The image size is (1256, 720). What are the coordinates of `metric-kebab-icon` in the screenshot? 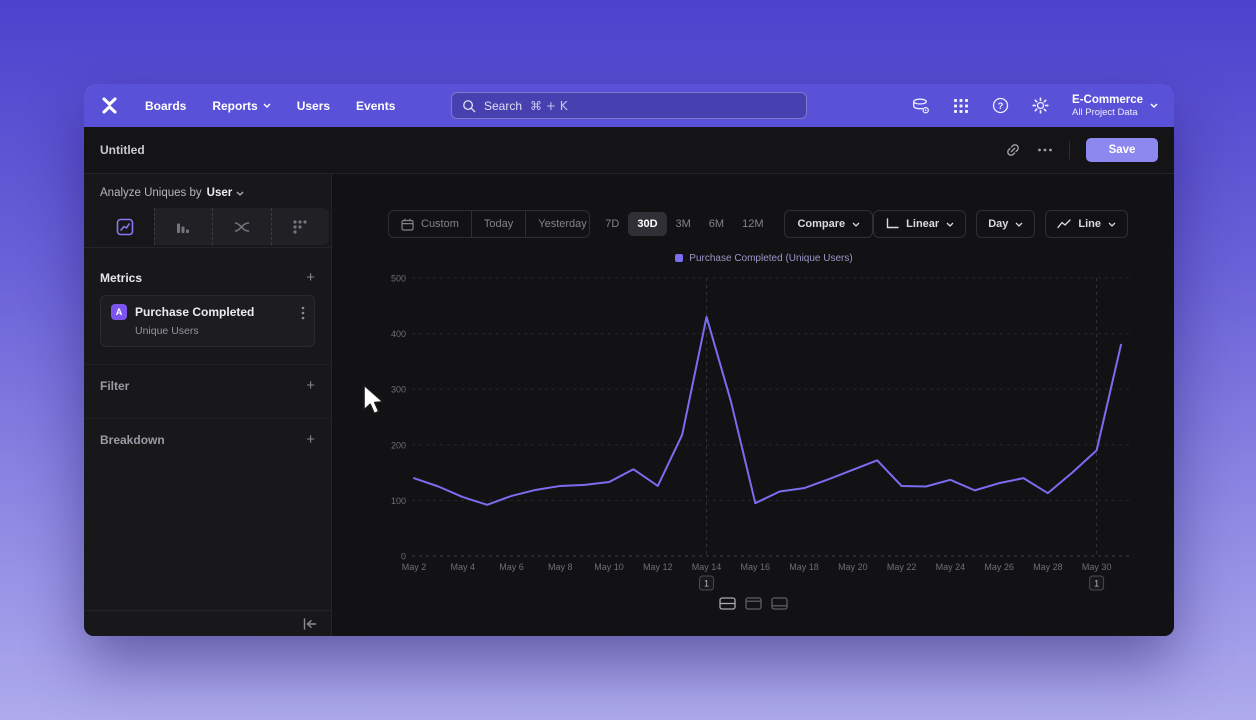 It's located at (303, 313).